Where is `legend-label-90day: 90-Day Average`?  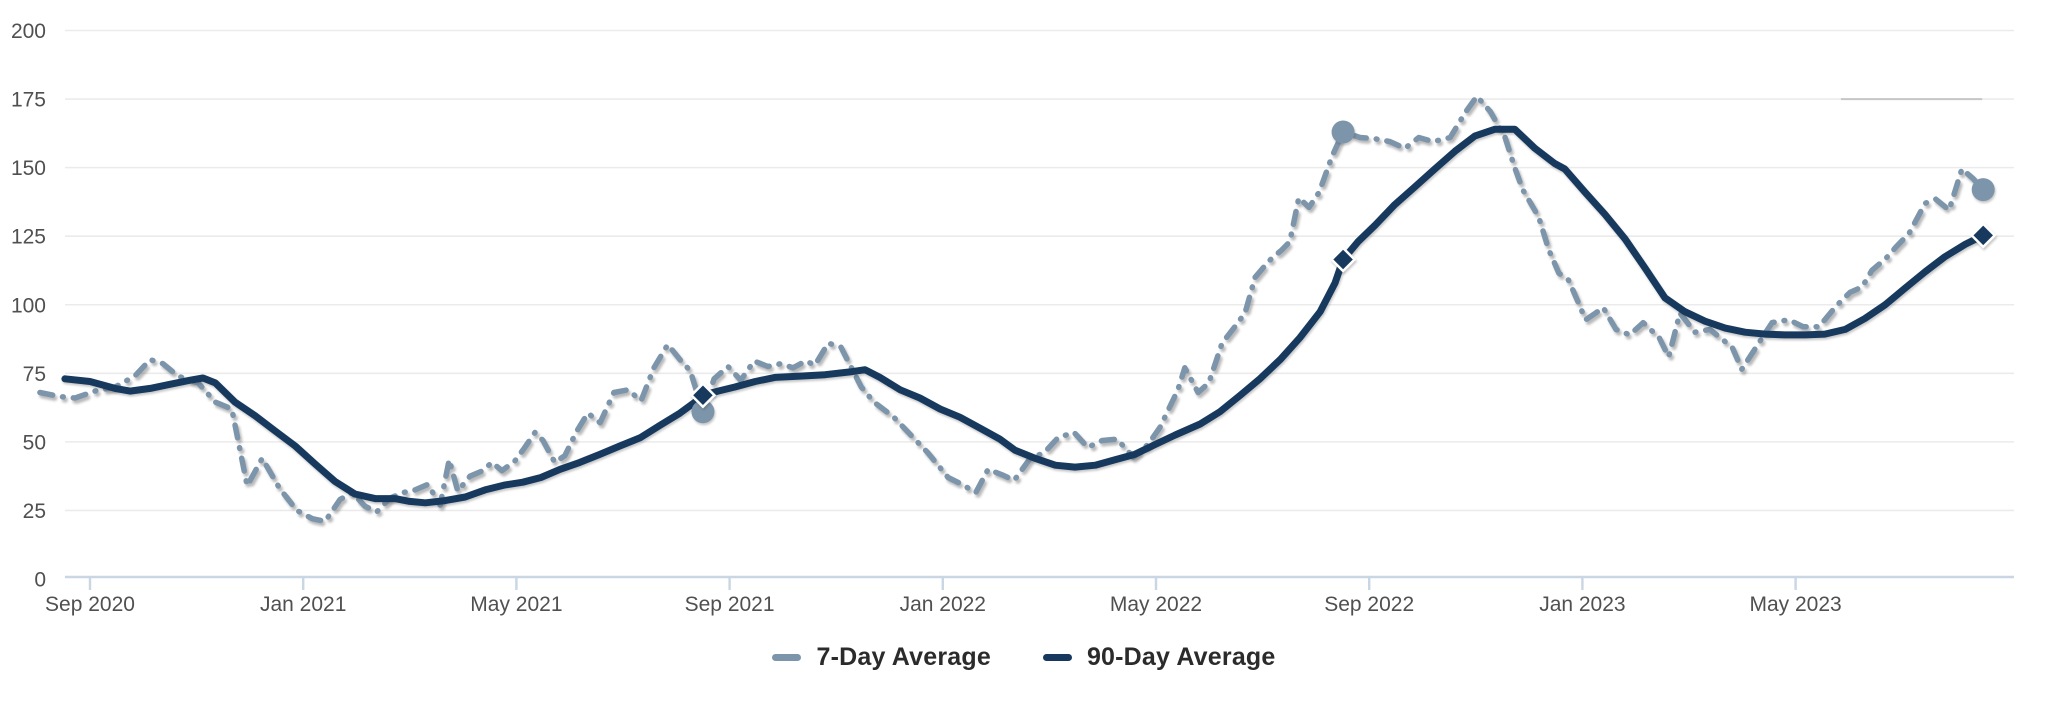 legend-label-90day: 90-Day Average is located at coordinates (1181, 656).